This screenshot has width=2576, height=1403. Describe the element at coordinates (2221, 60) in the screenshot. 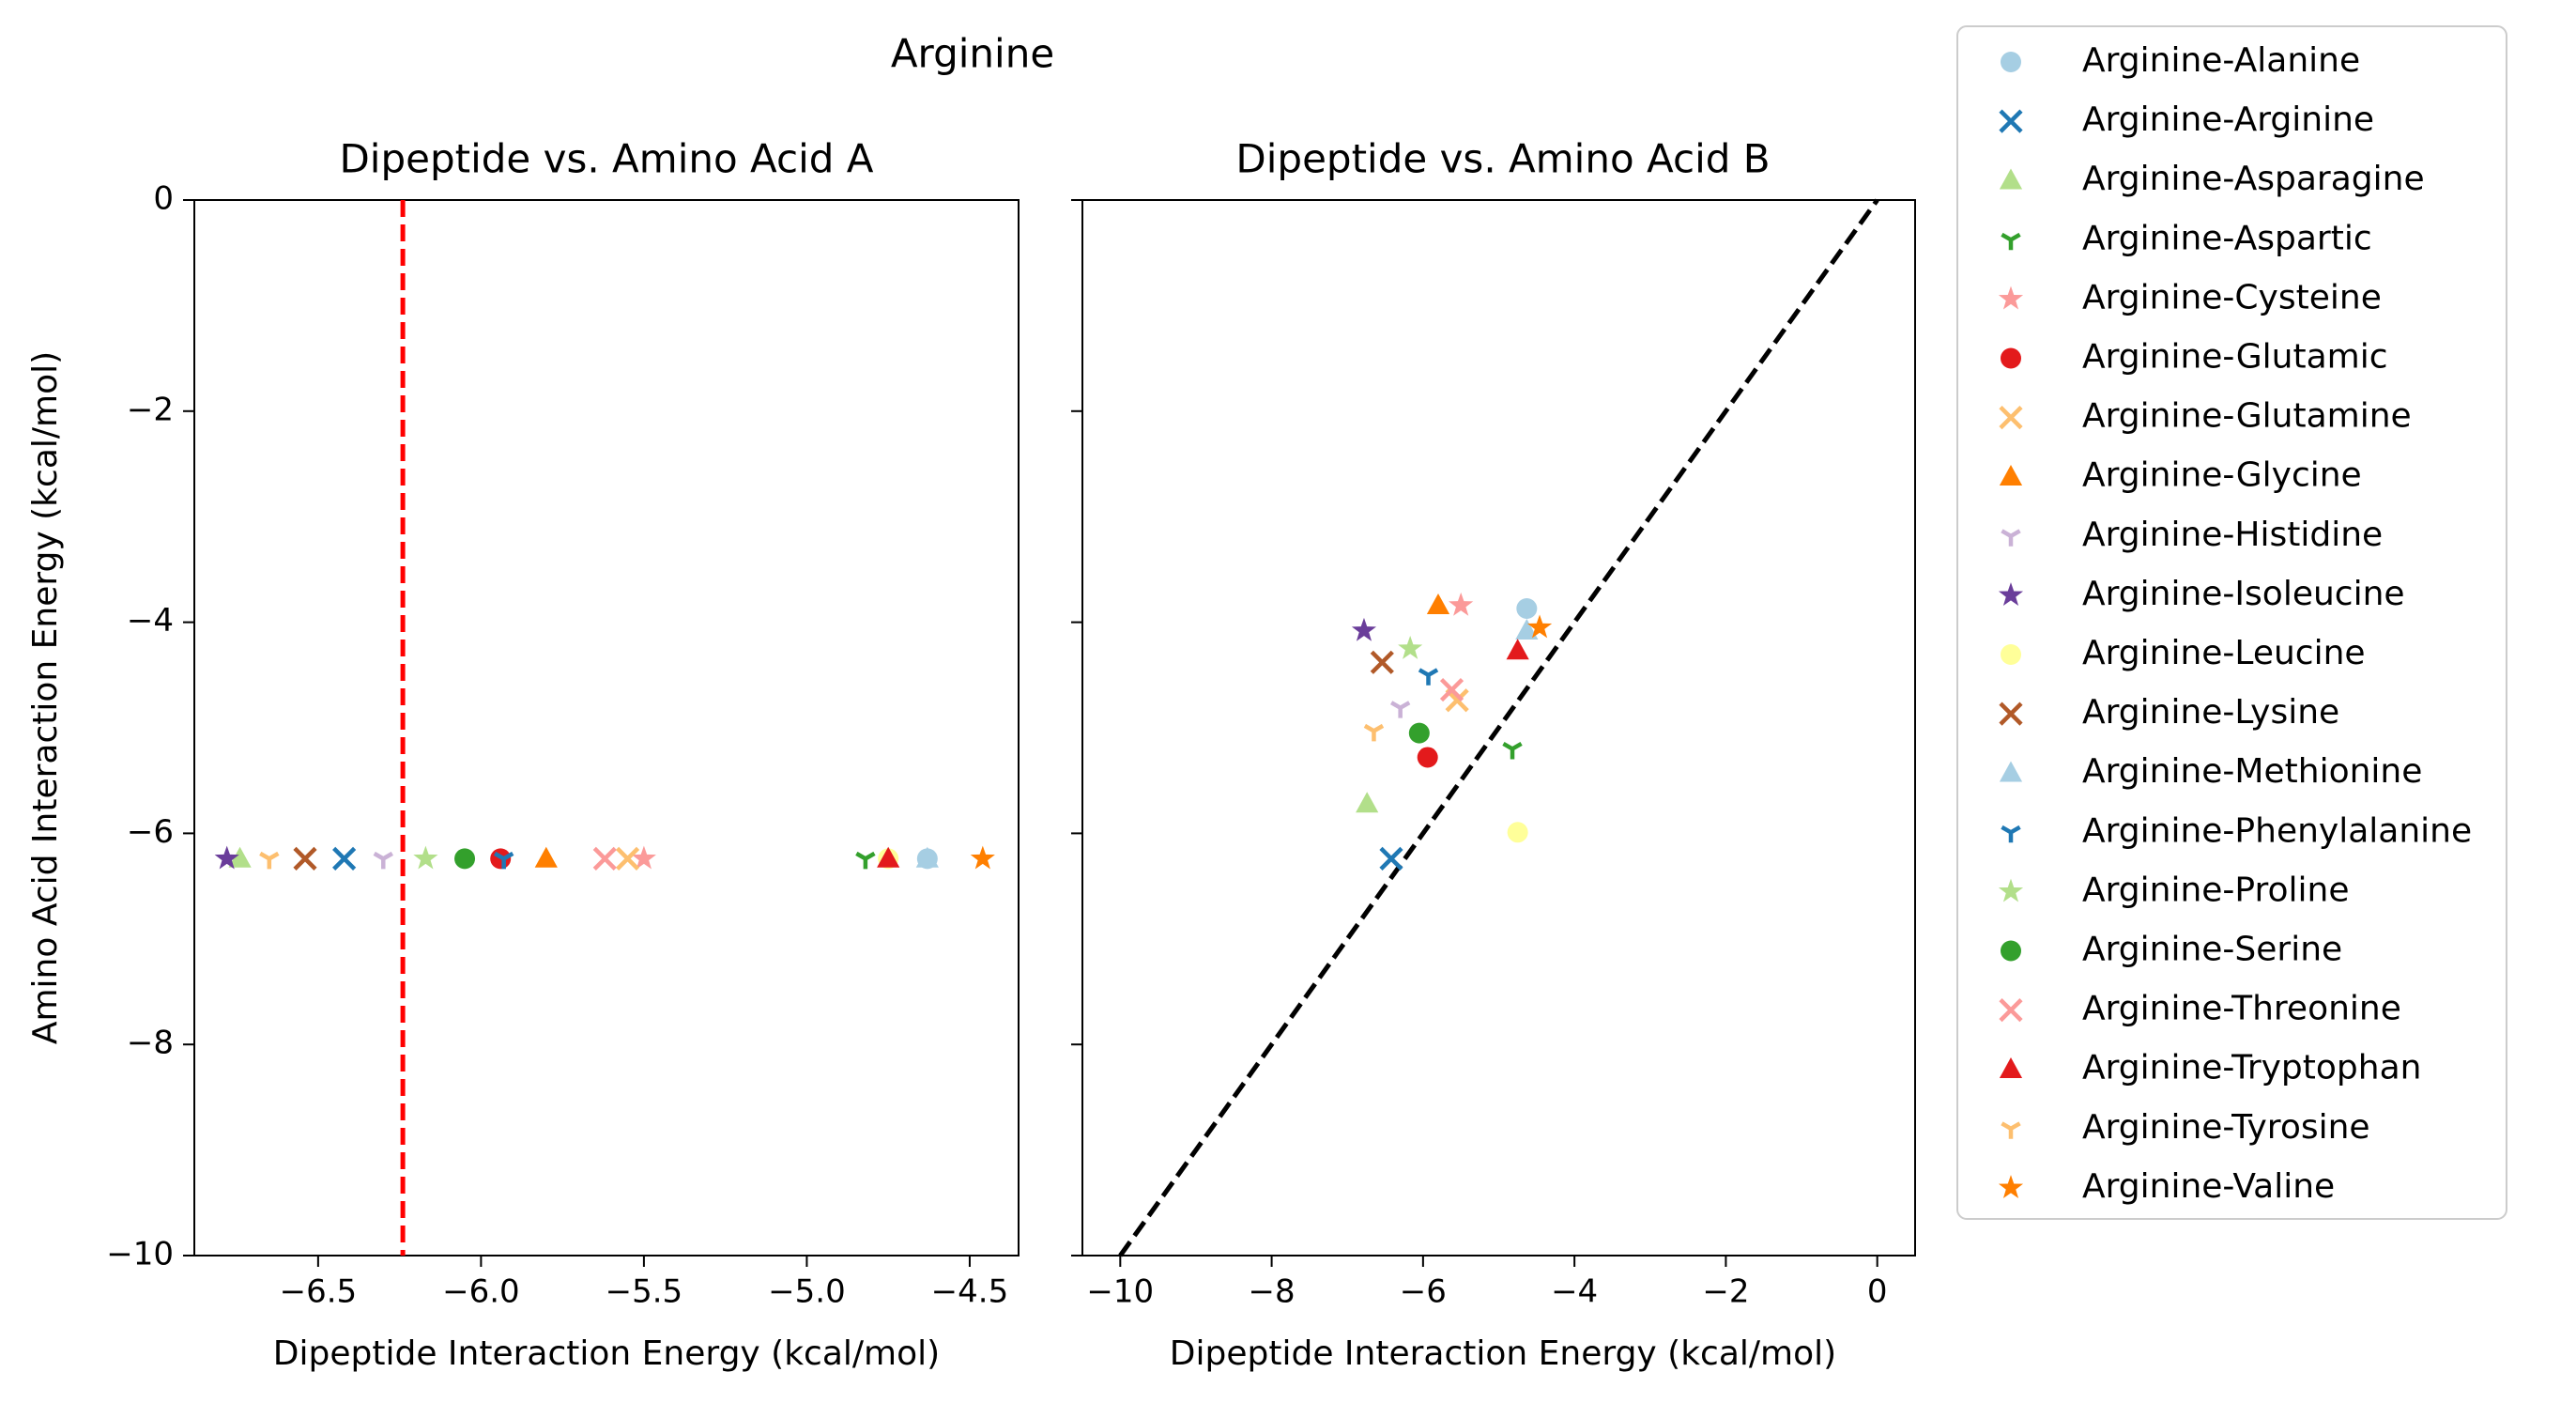

I see `legend-label-arginine-alanine: Arginine-Alanine` at that location.